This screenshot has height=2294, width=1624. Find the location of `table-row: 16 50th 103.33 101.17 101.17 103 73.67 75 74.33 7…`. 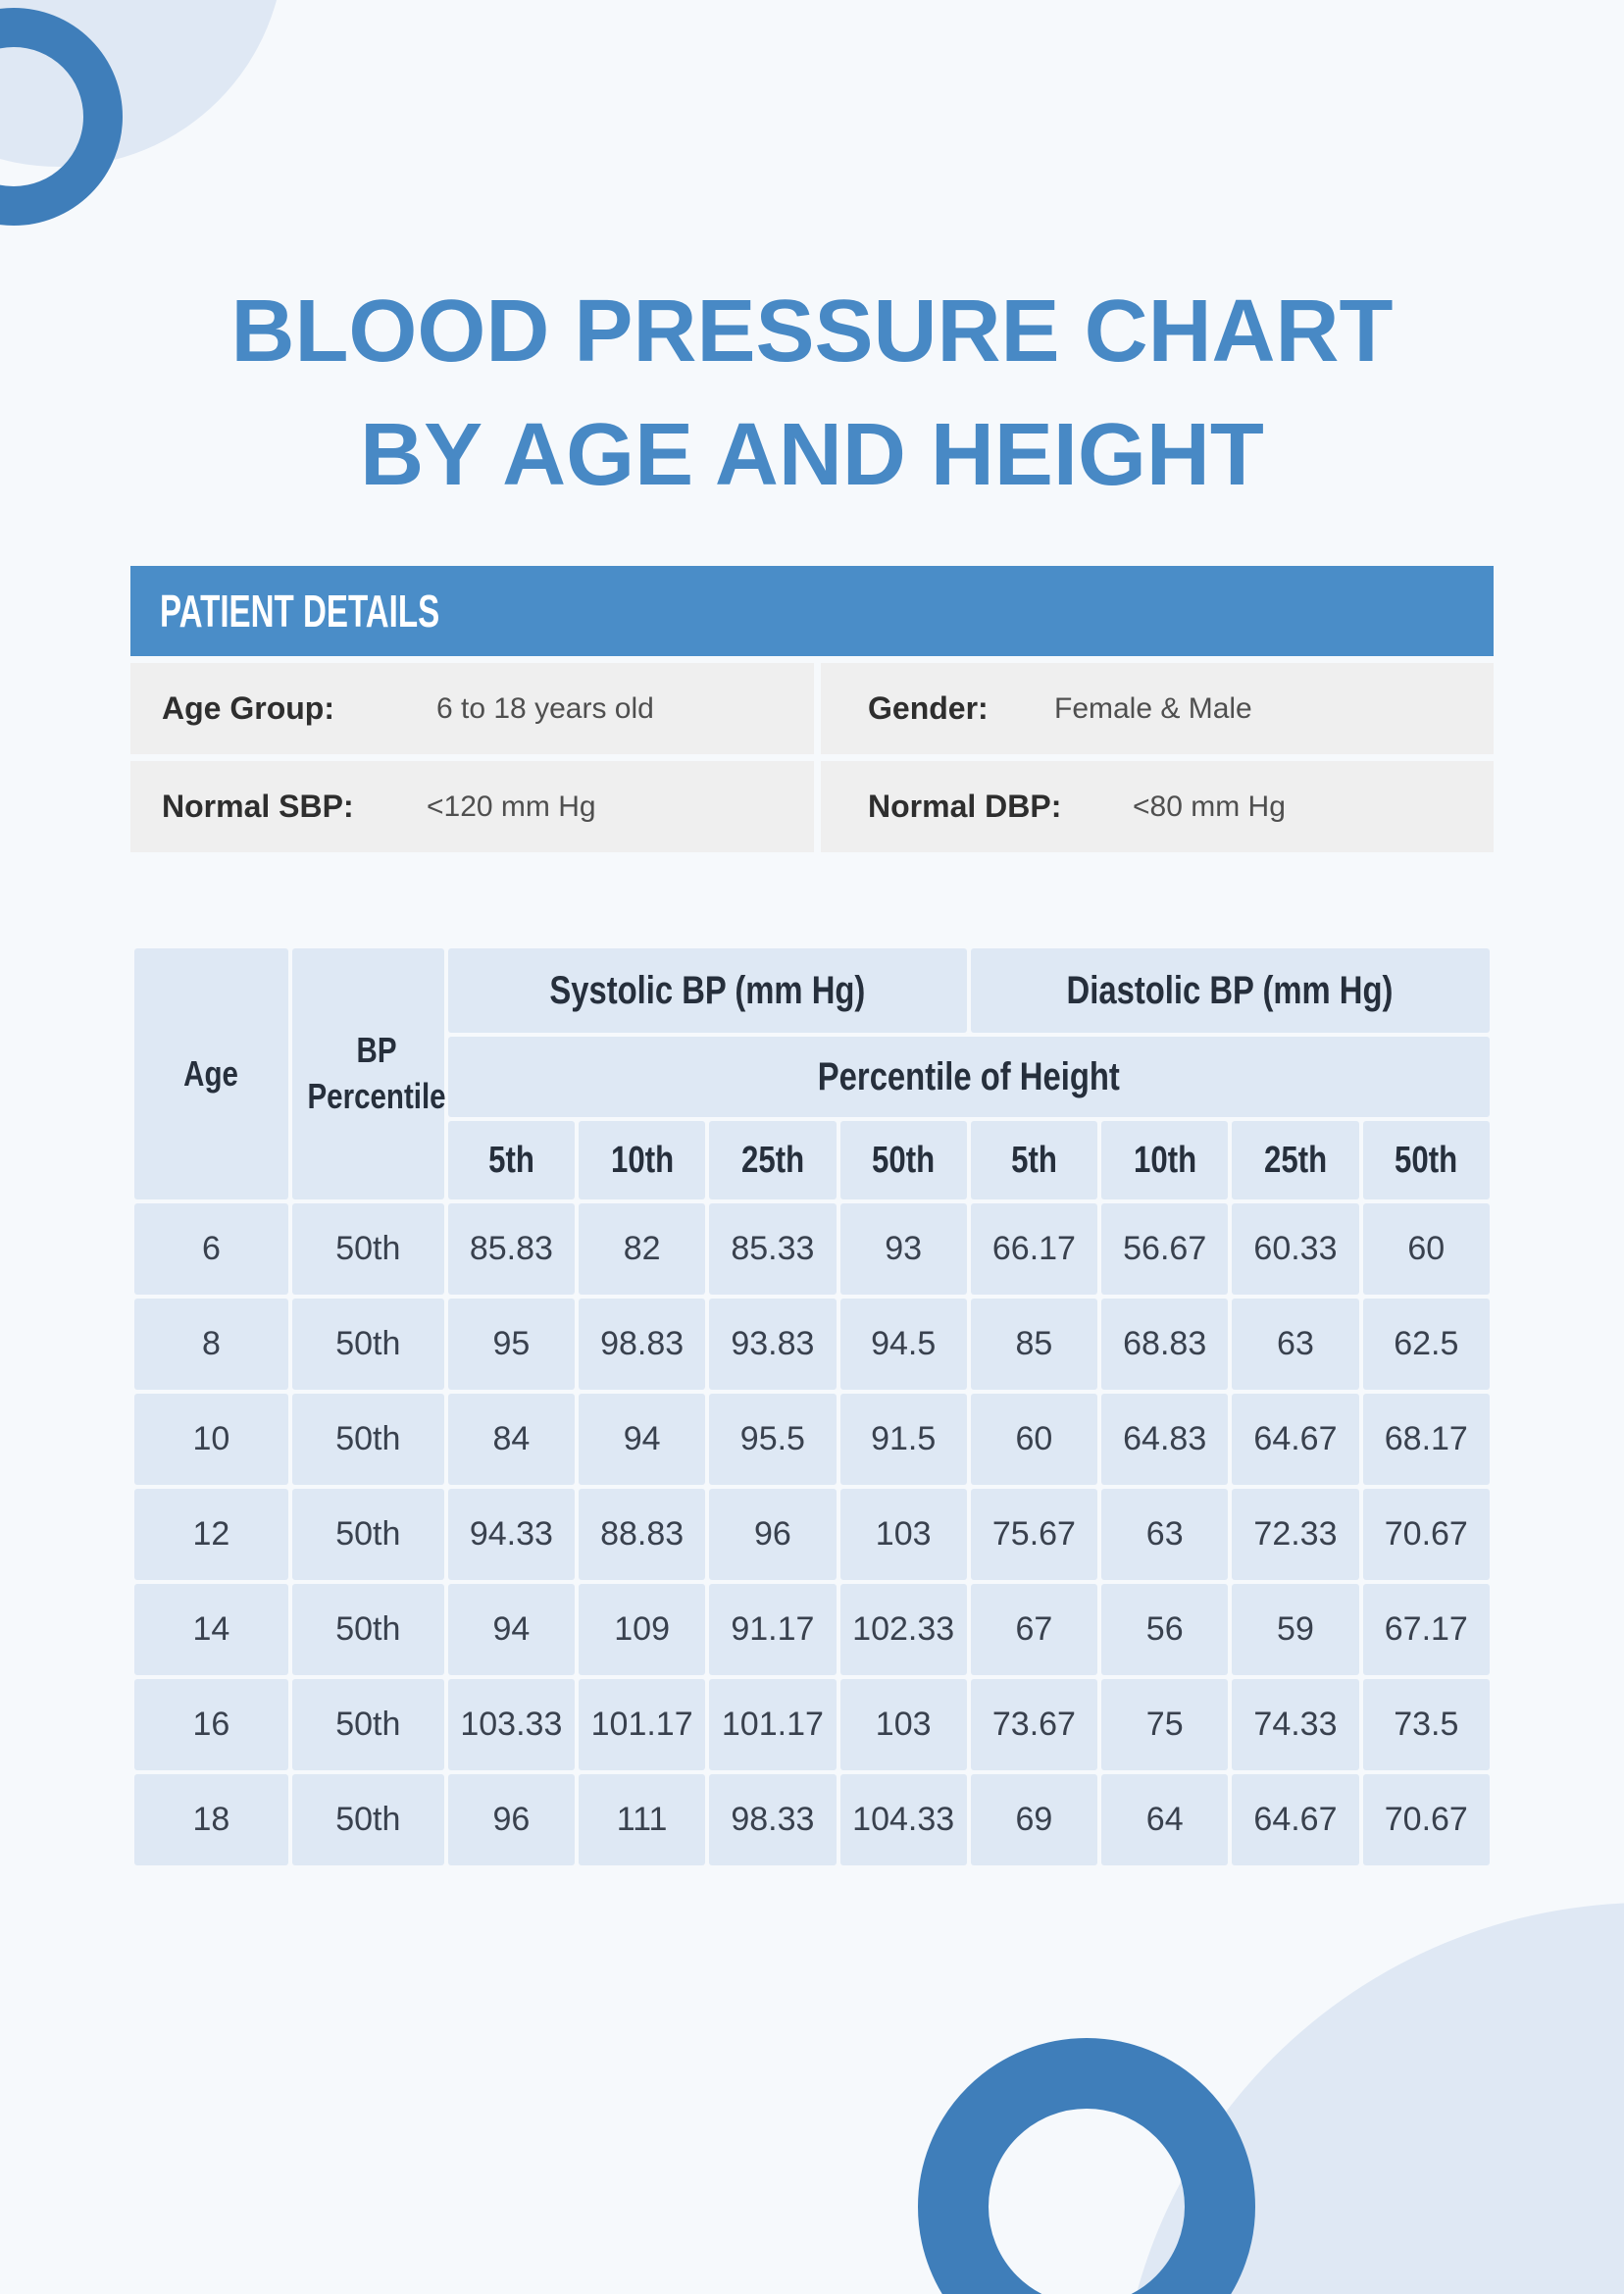

table-row: 16 50th 103.33 101.17 101.17 103 73.67 75 74.33 7… is located at coordinates (812, 1724).